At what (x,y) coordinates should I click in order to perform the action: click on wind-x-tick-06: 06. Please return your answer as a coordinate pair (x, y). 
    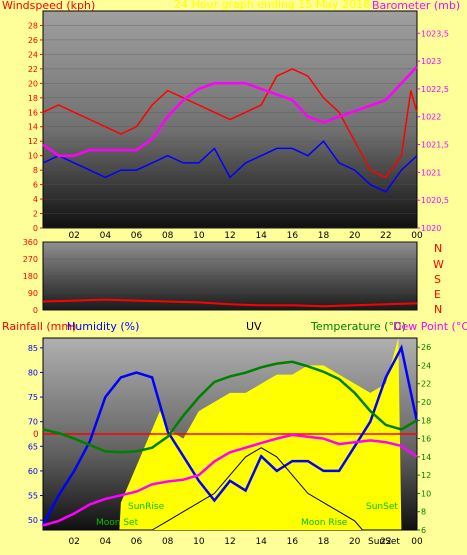
    Looking at the image, I should click on (137, 236).